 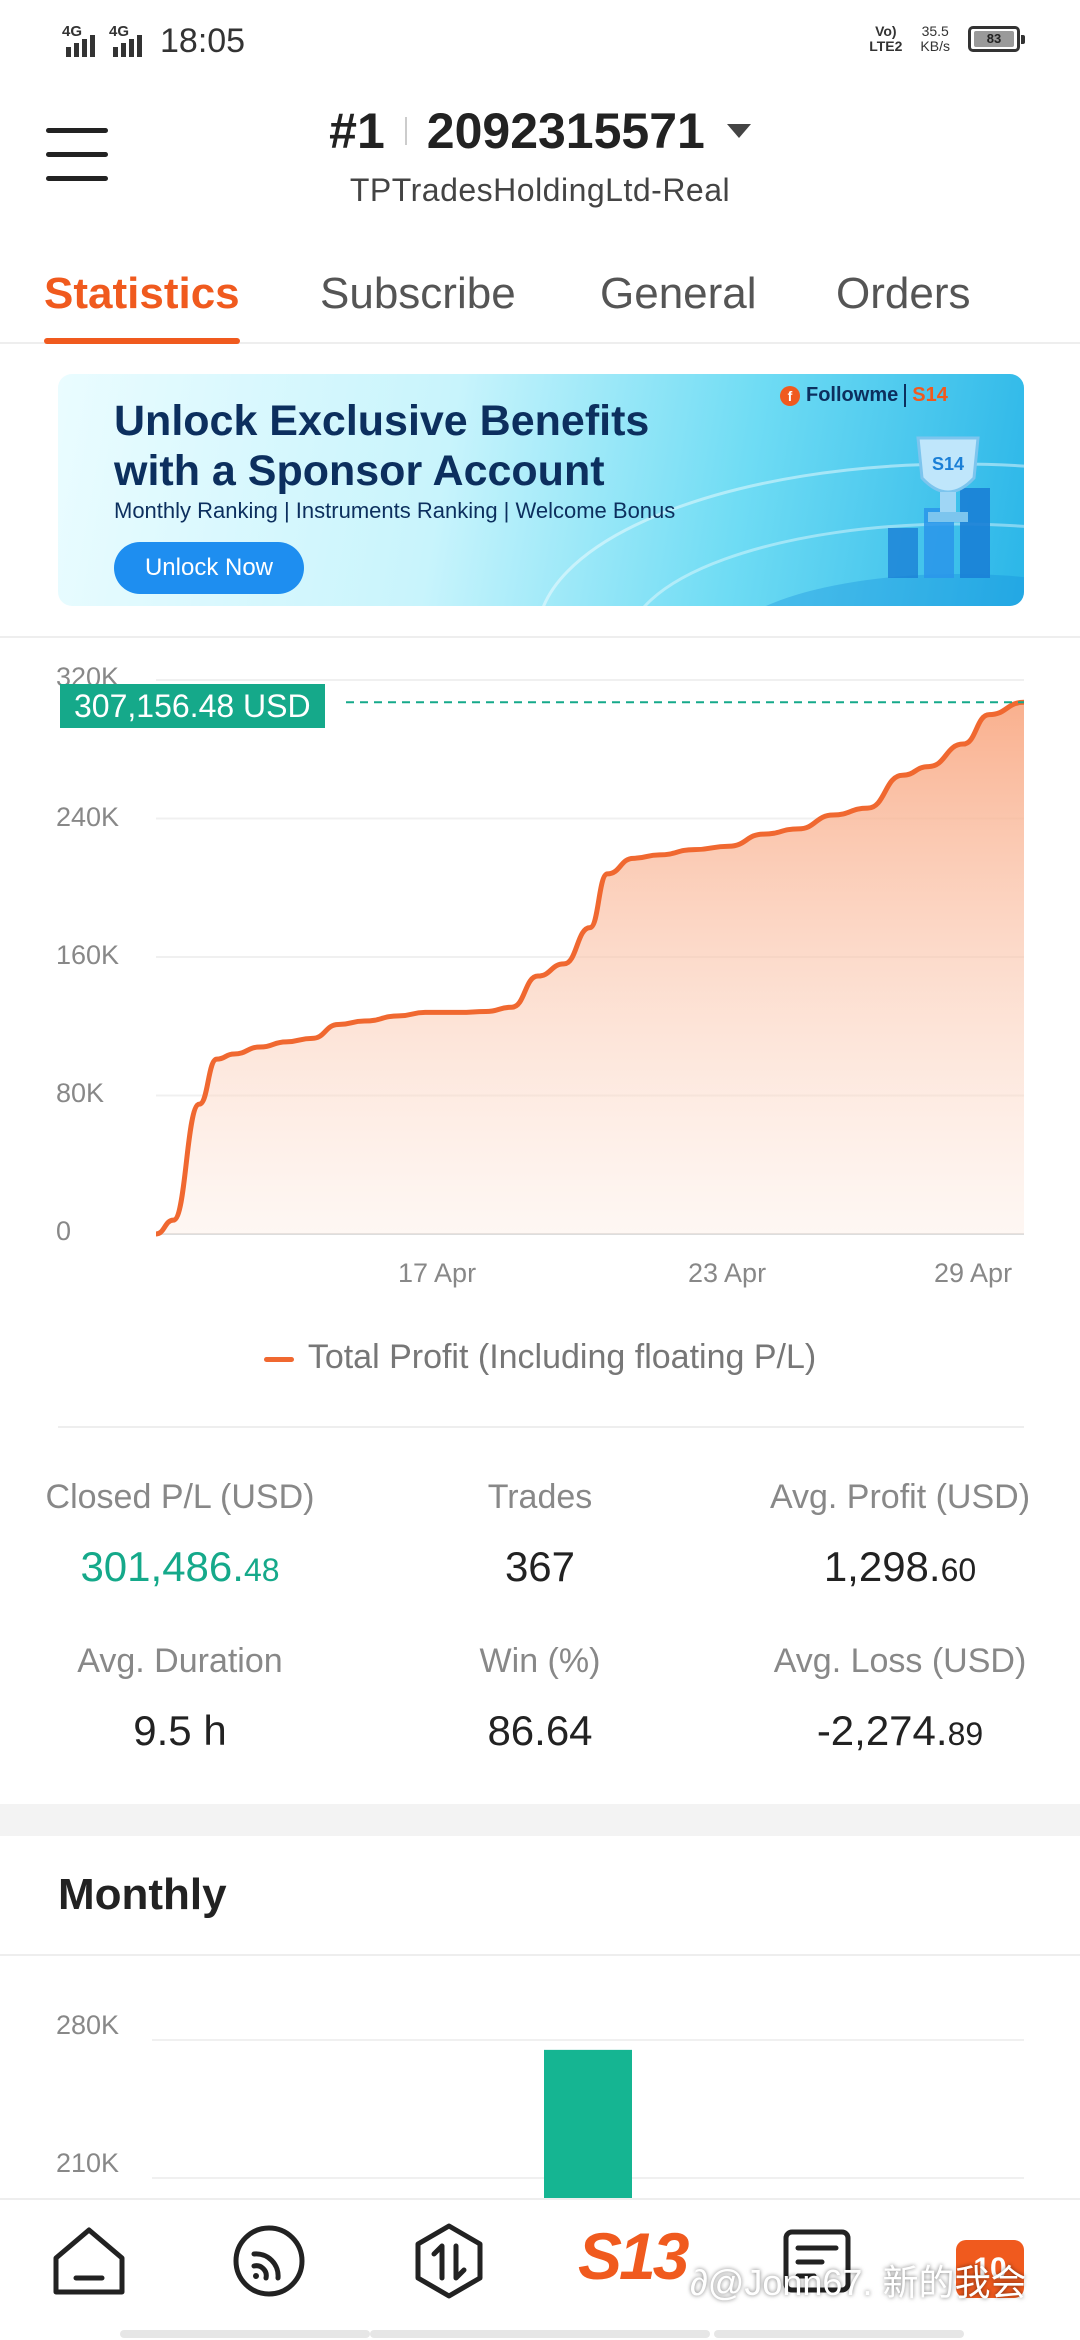 I want to click on trophy-icon: S14, so click(x=939, y=507).